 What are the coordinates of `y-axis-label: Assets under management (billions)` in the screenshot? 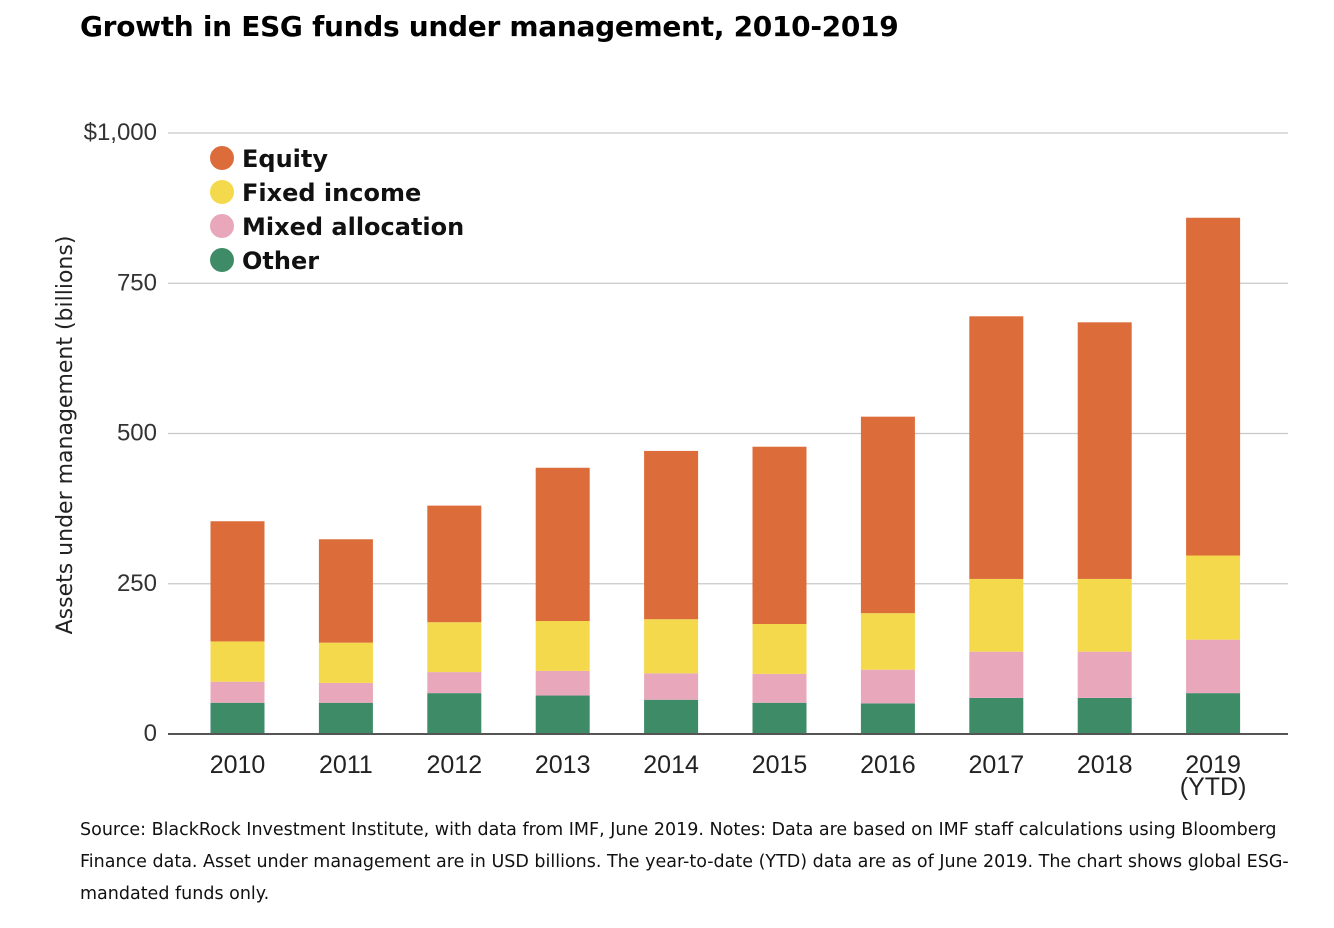 It's located at (65, 435).